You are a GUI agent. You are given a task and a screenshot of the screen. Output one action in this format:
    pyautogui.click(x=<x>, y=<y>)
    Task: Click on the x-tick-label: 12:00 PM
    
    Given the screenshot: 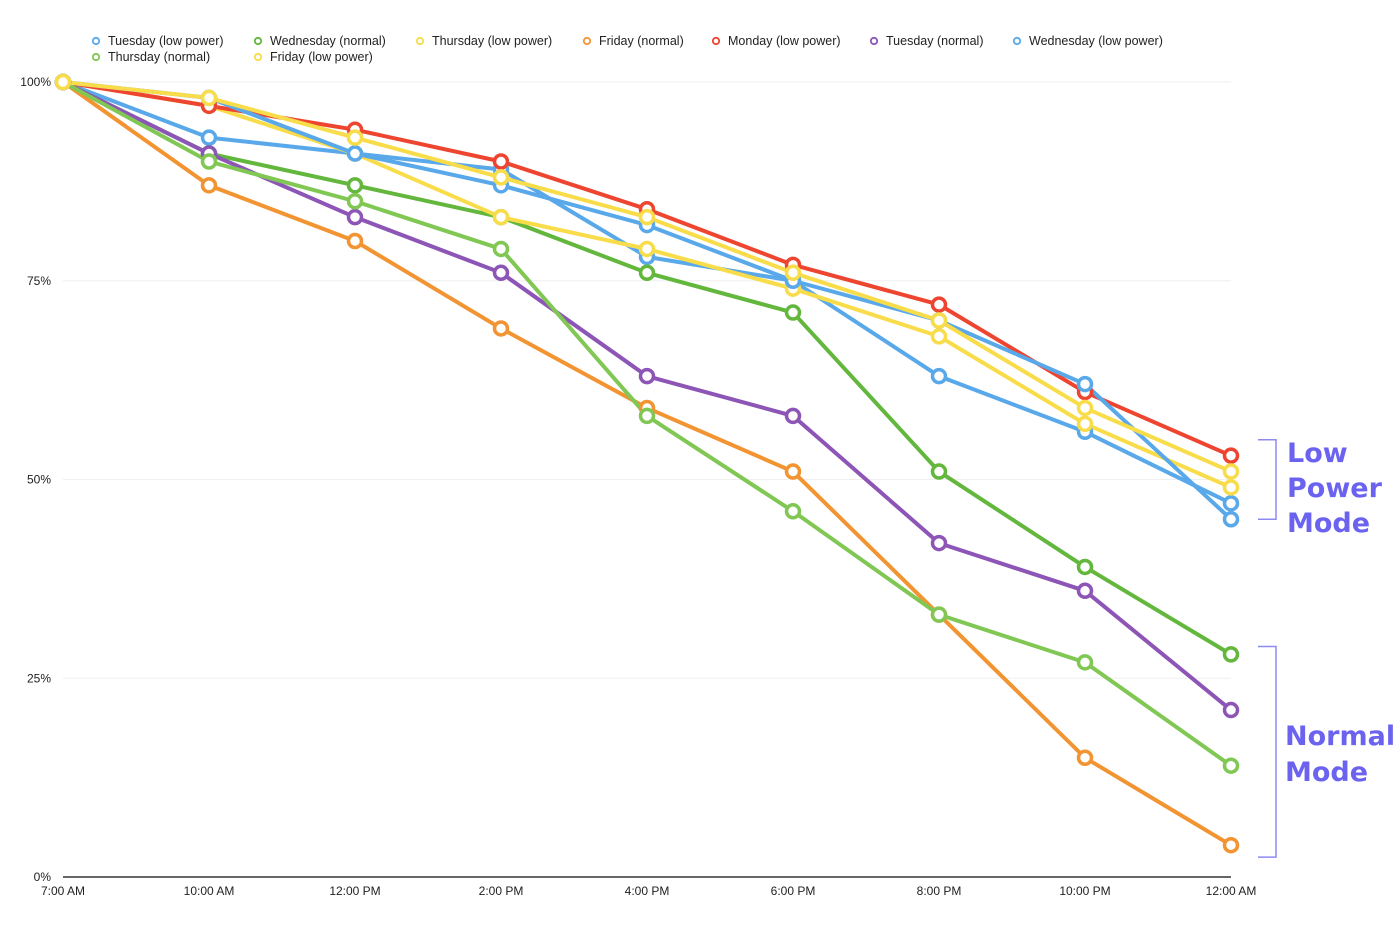 What is the action you would take?
    pyautogui.click(x=354, y=891)
    